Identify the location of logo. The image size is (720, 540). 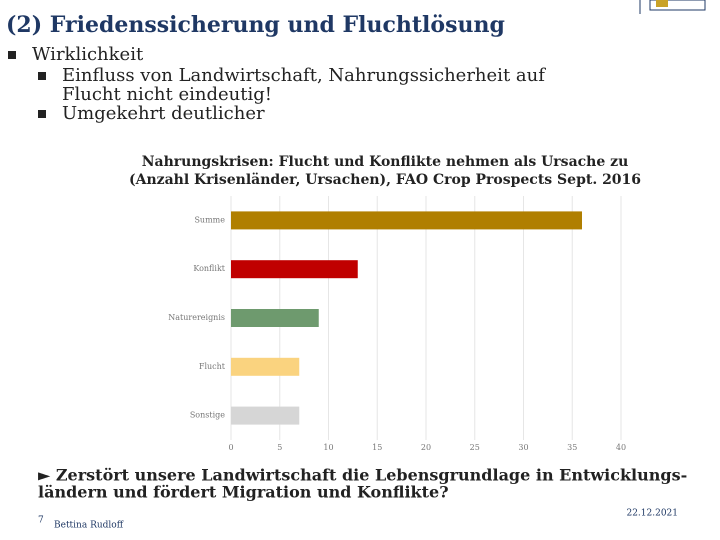
(677, 5).